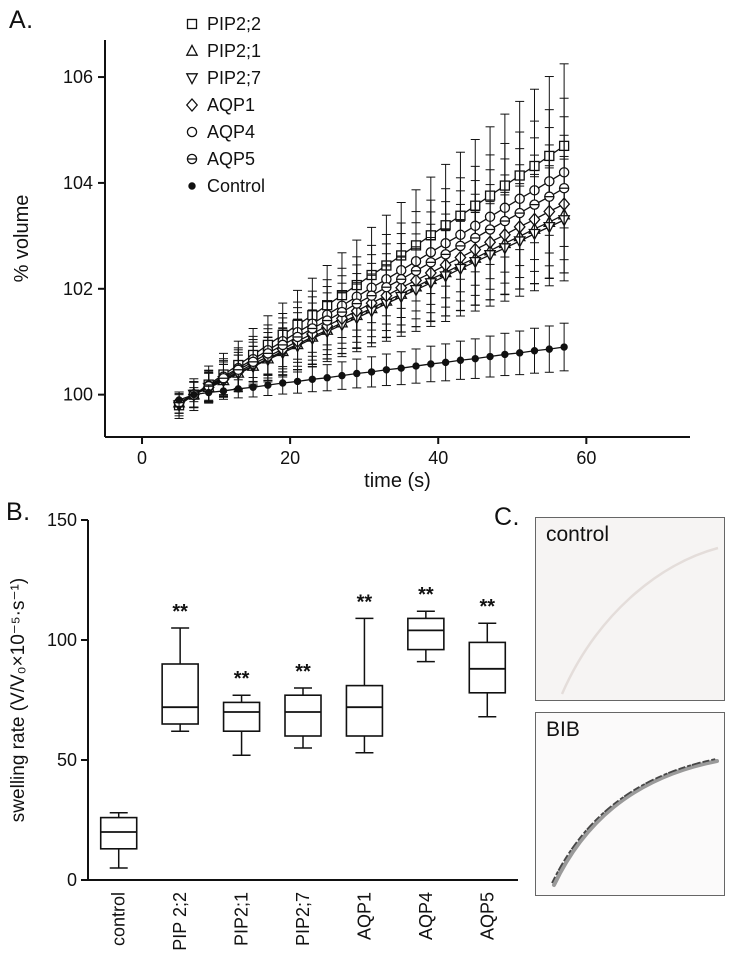  I want to click on panel-c-bib-image: BIB, so click(630, 804).